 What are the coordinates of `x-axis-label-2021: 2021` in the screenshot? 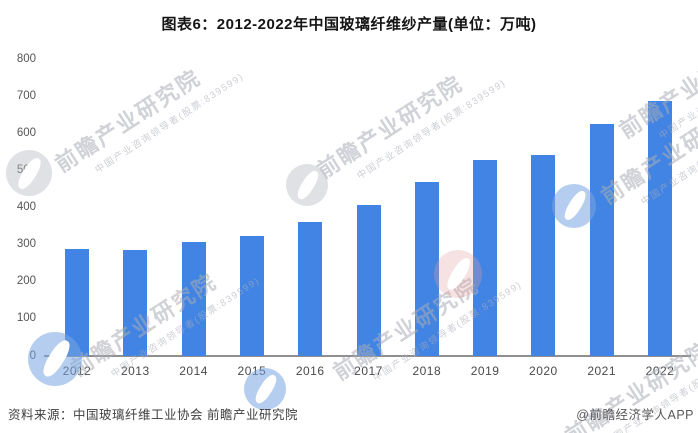 It's located at (602, 371).